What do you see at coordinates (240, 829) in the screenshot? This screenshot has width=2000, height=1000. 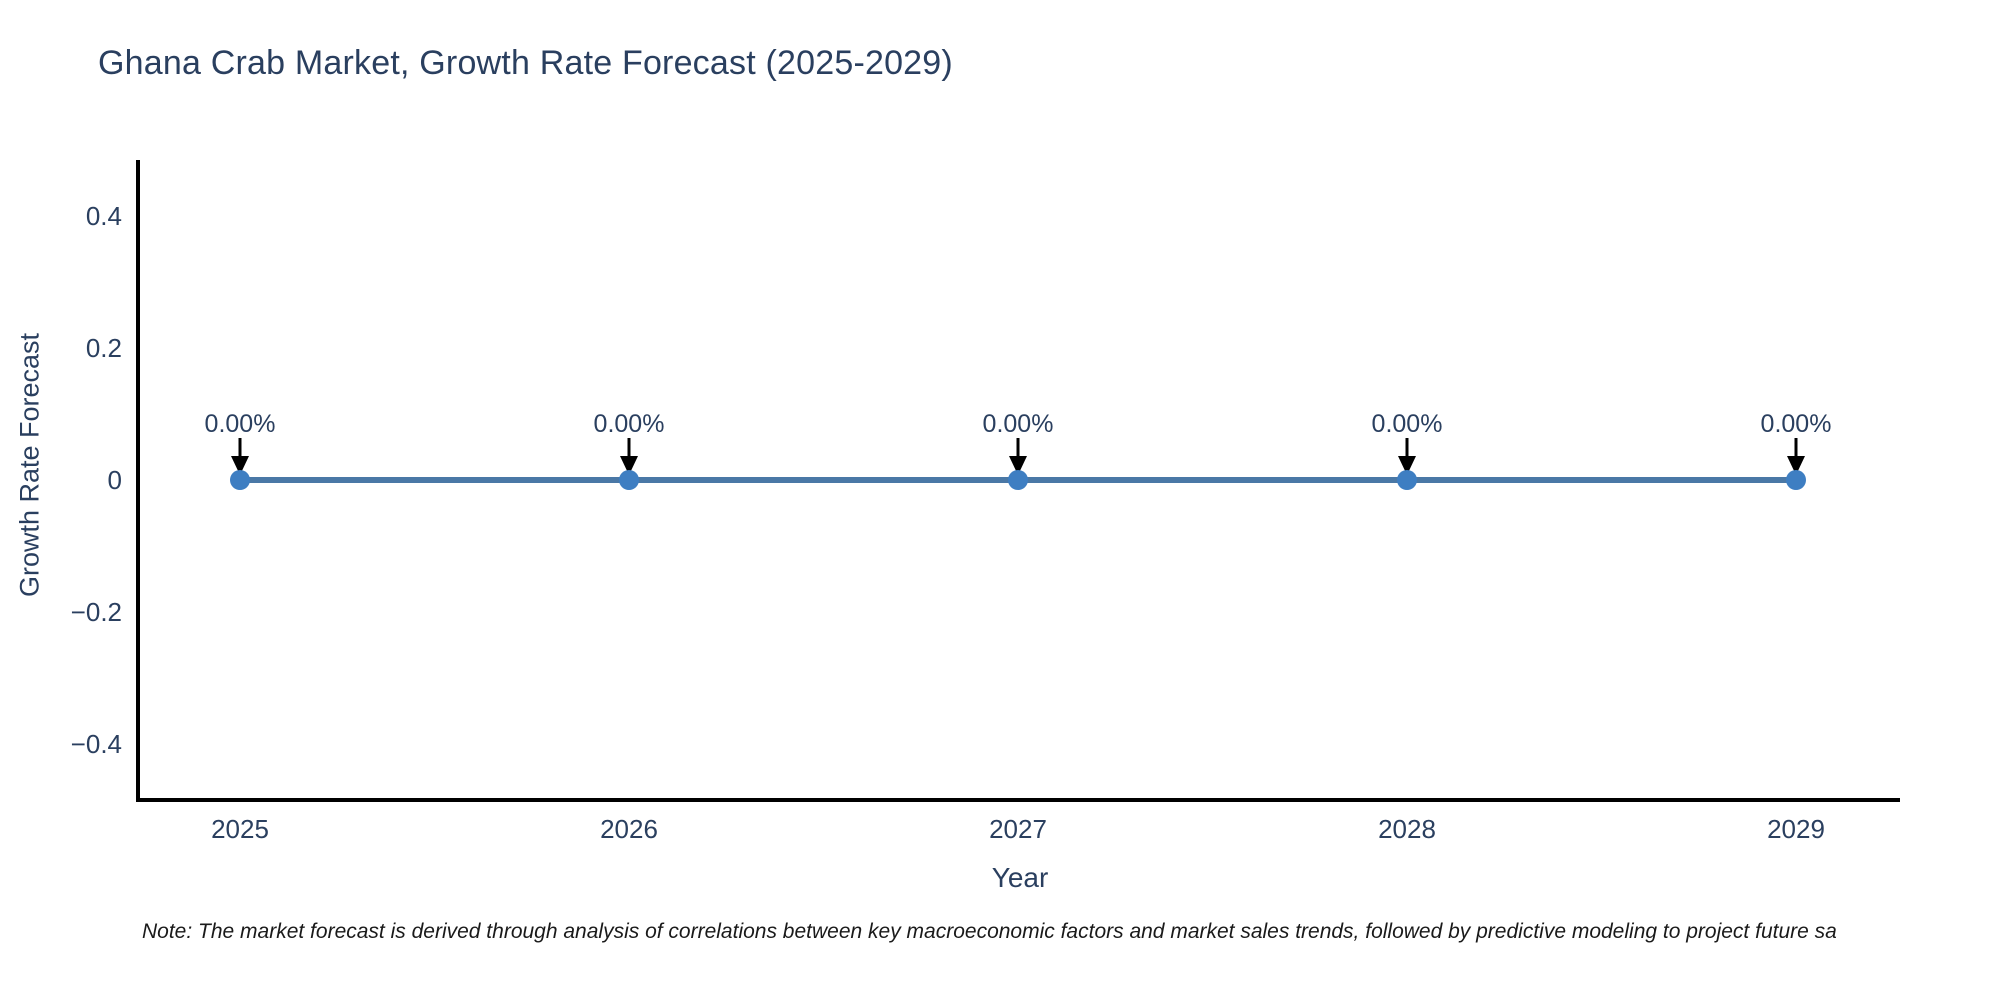 I see `x-tick-label: 2025` at bounding box center [240, 829].